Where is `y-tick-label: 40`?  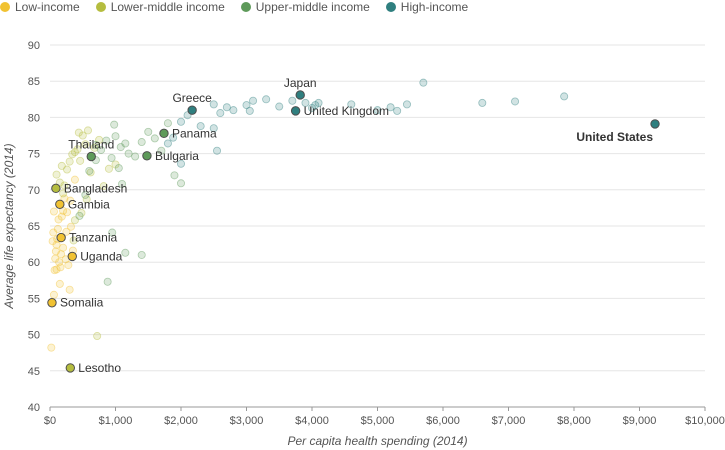
y-tick-label: 40 is located at coordinates (34, 408).